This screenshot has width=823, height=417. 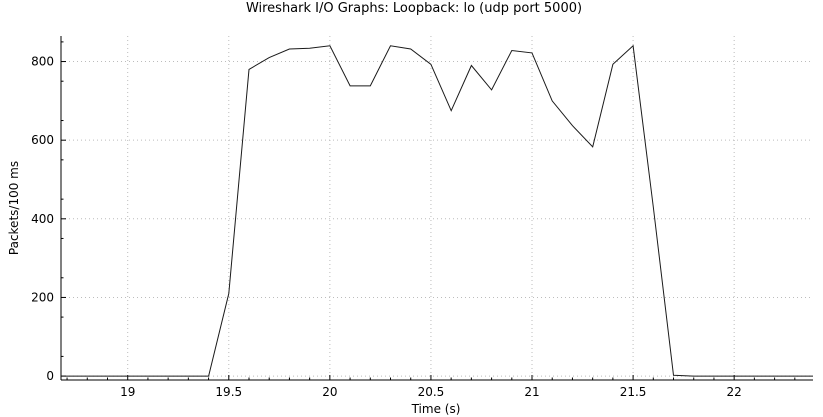 What do you see at coordinates (127, 392) in the screenshot?
I see `x-tick-label: 19` at bounding box center [127, 392].